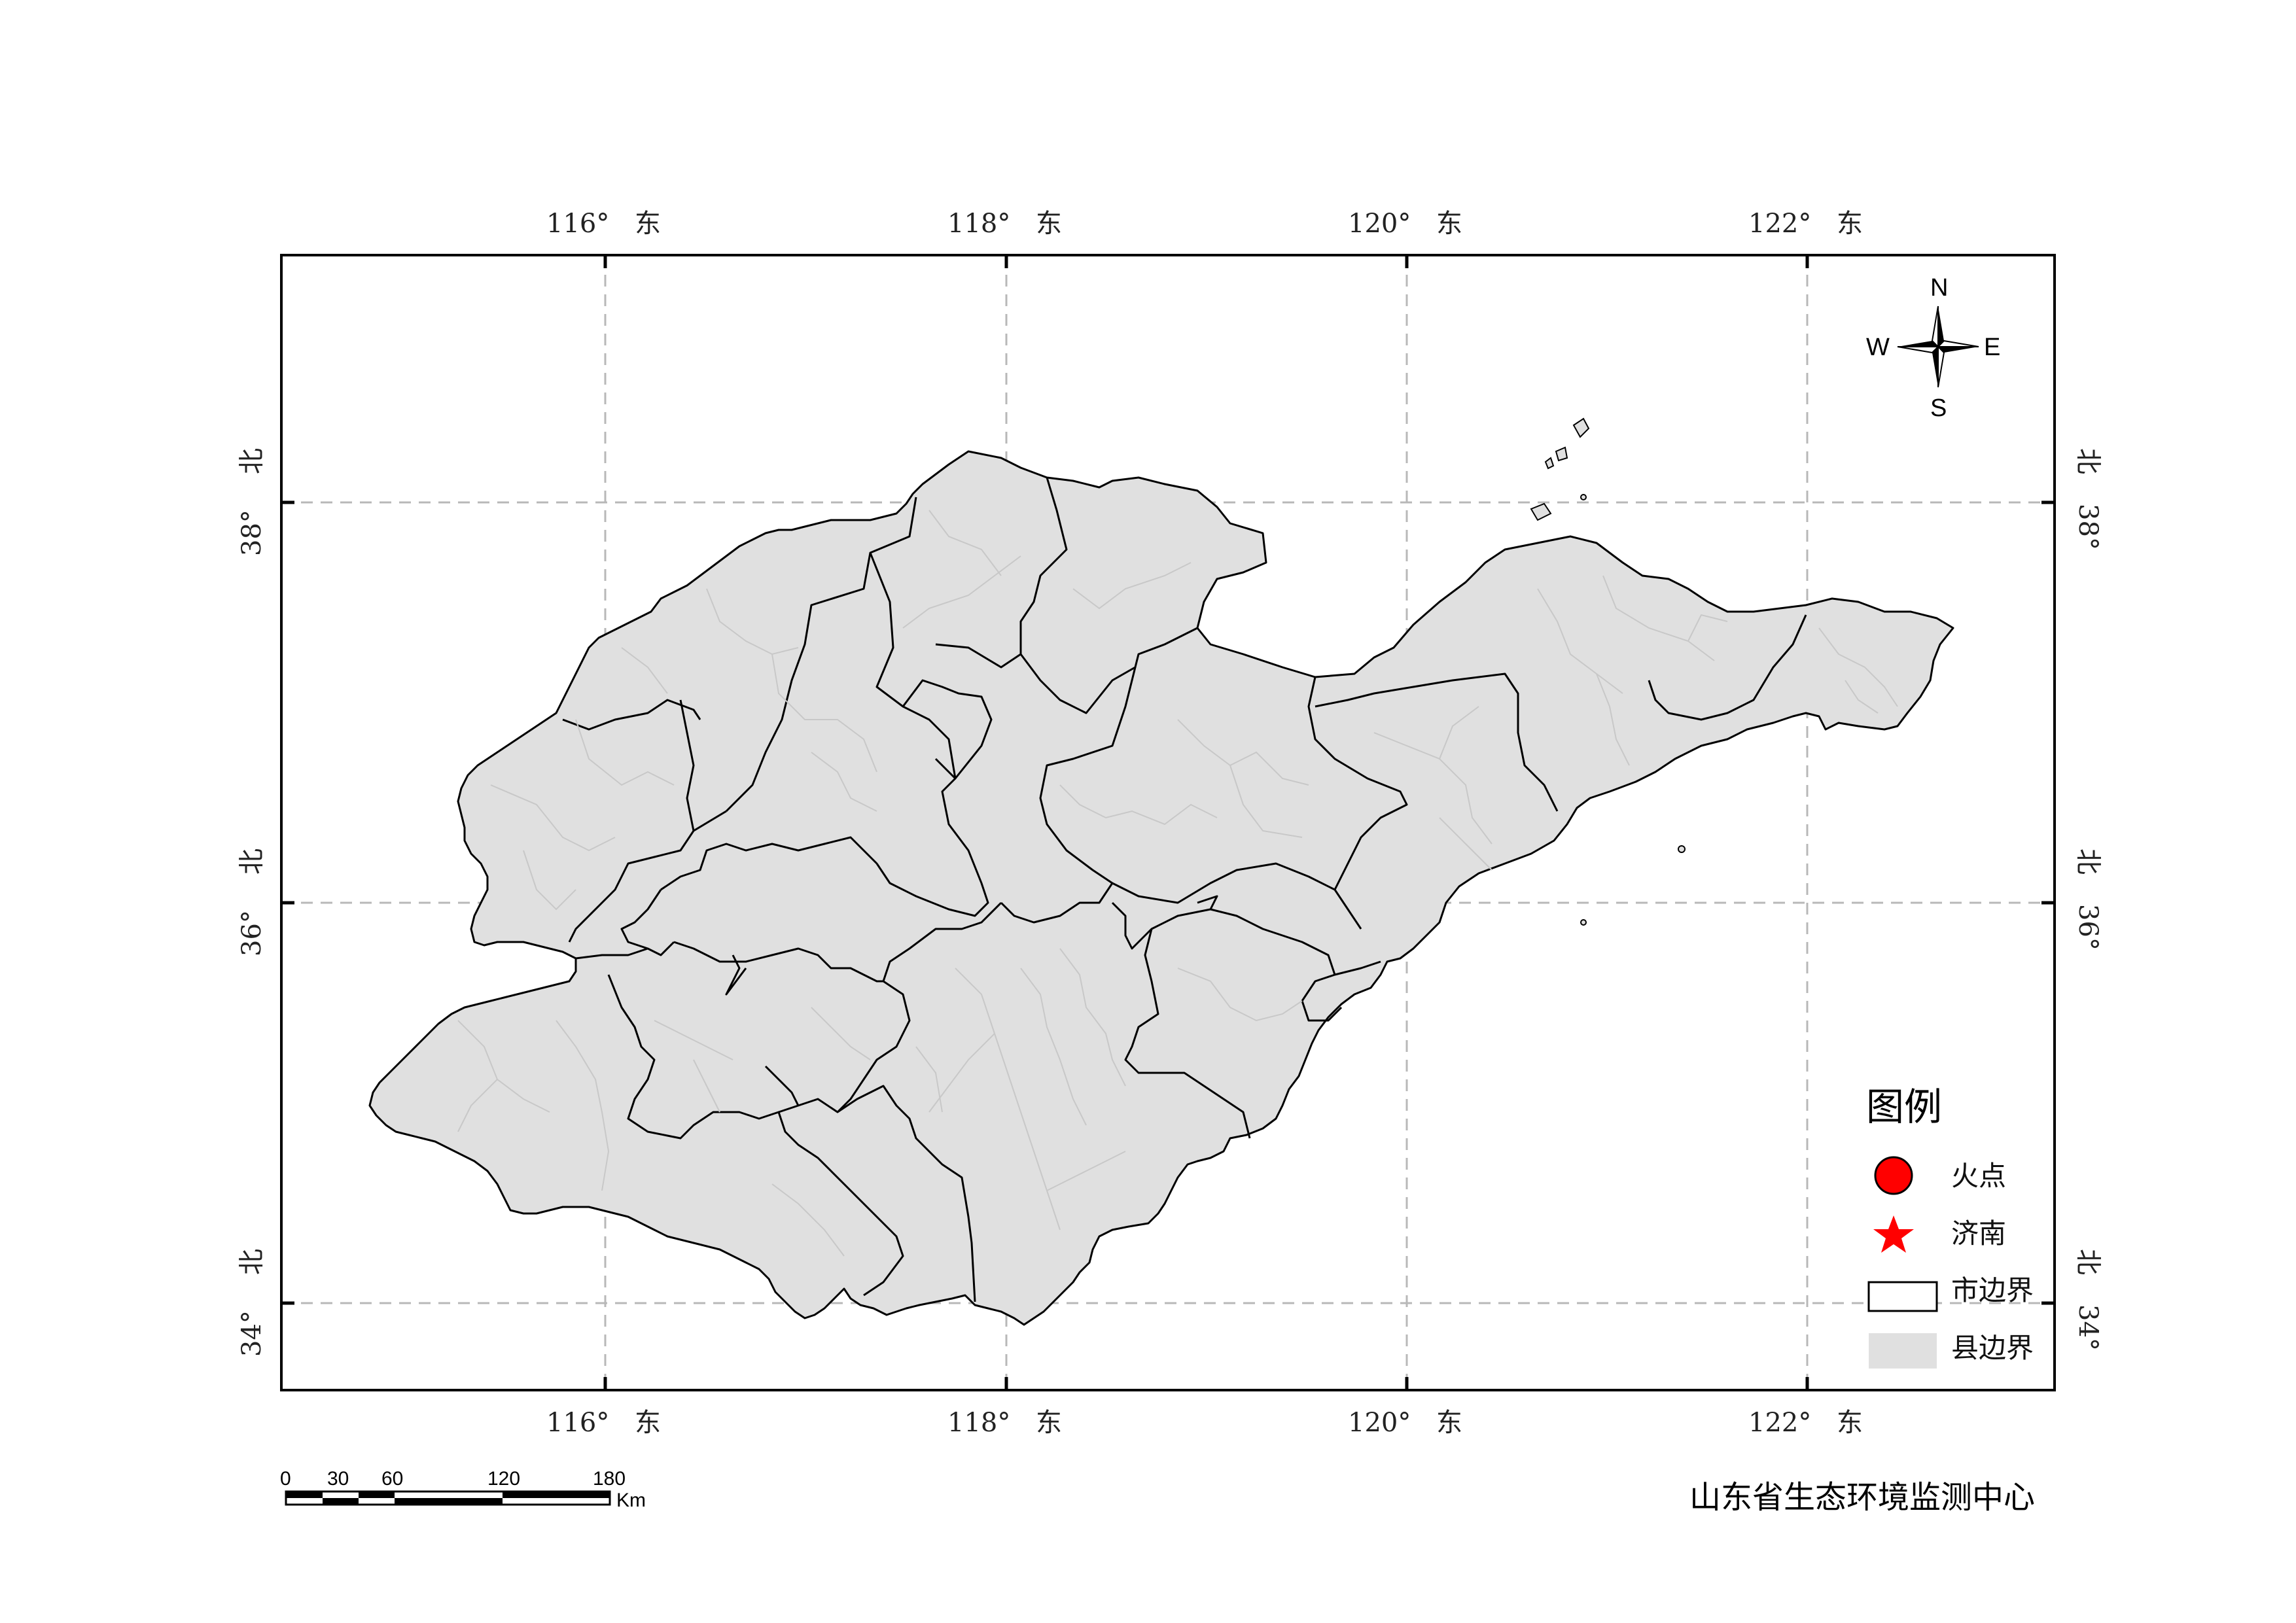 Image resolution: width=2296 pixels, height=1623 pixels. What do you see at coordinates (252, 902) in the screenshot?
I see `latitude-labels-left: 38° 北 36° 北 34° 北` at bounding box center [252, 902].